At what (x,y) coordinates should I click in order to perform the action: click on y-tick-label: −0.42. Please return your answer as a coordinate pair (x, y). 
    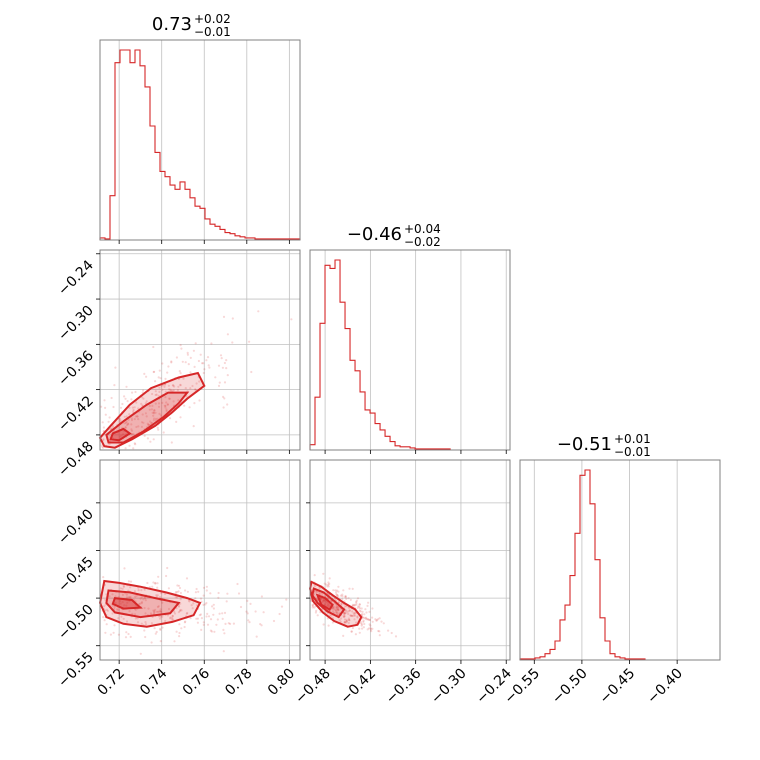
    Looking at the image, I should click on (76, 414).